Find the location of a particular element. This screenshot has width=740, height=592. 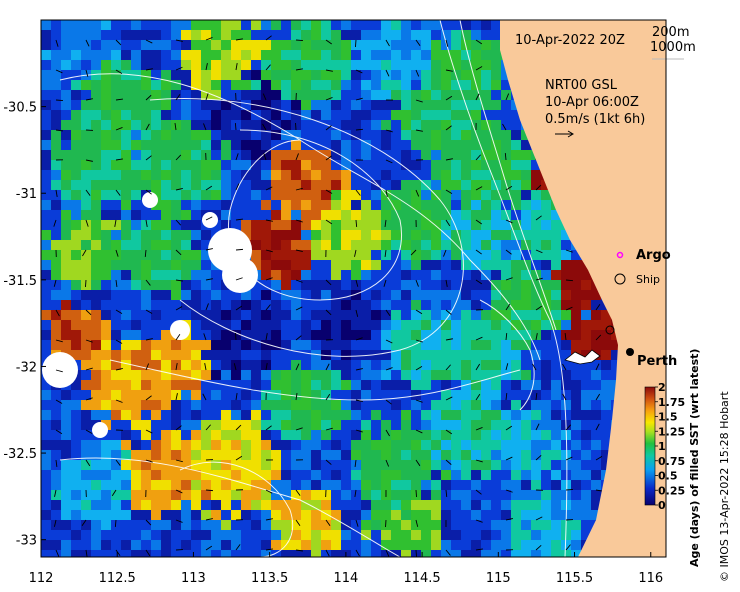

no-data-patch is located at coordinates (100, 430).